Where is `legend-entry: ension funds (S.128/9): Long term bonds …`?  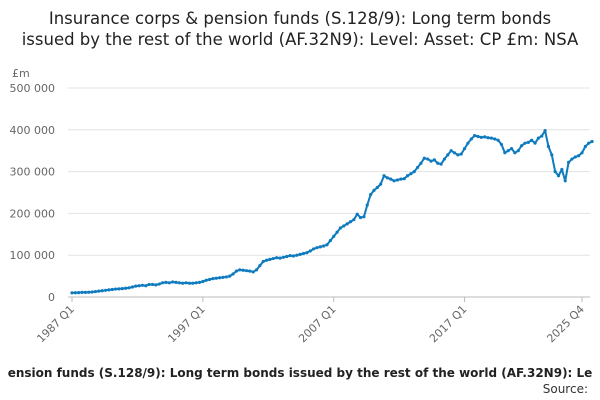
legend-entry: ension funds (S.128/9): Long term bonds … is located at coordinates (300, 373).